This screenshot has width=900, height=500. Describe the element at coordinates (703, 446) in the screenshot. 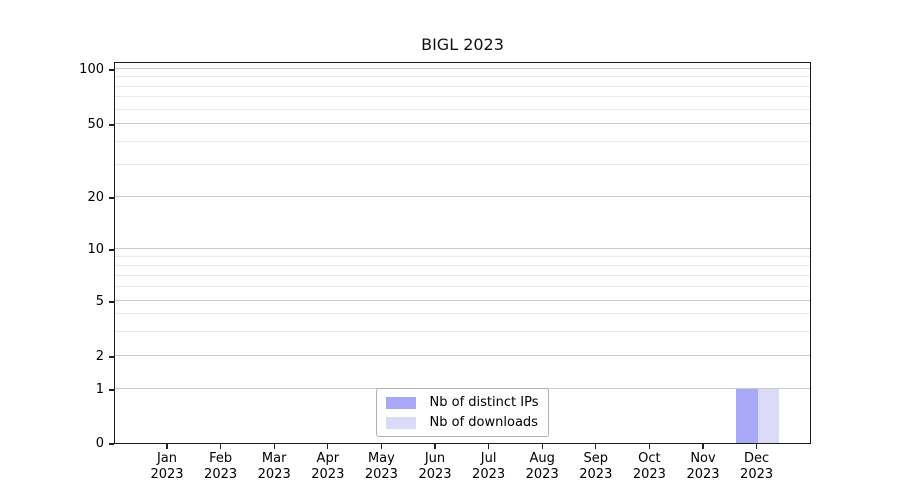

I see `x-tick-mark-nov` at that location.